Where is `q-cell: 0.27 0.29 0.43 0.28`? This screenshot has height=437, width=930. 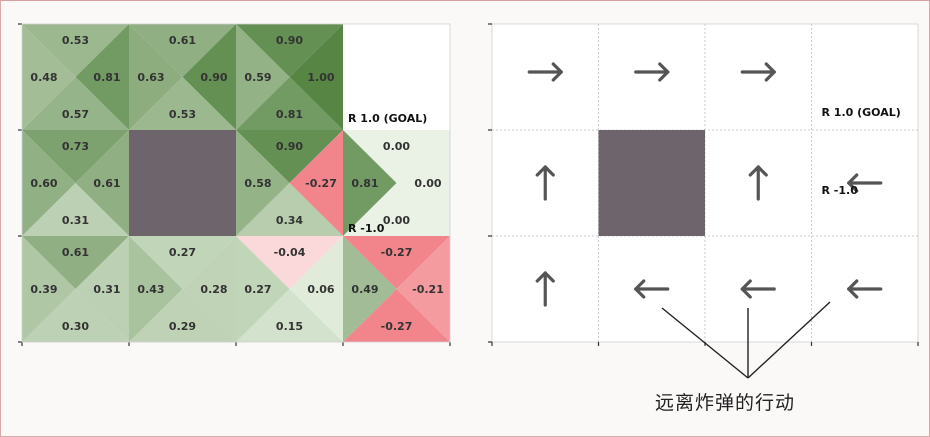
q-cell: 0.27 0.29 0.43 0.28 is located at coordinates (182, 289).